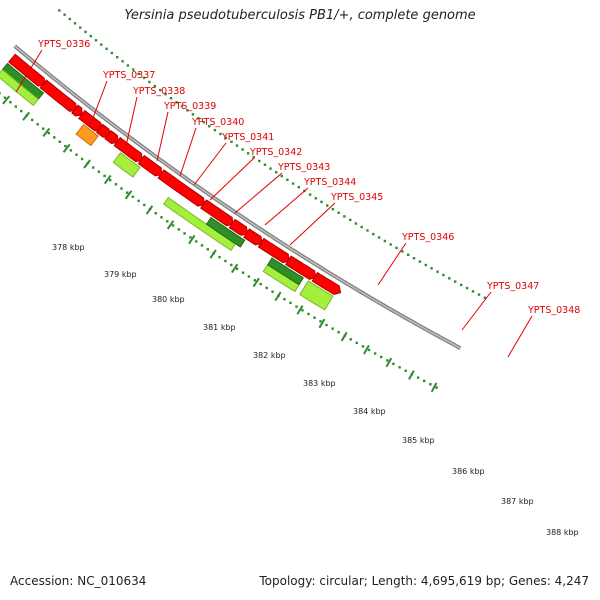  What do you see at coordinates (275, 152) in the screenshot?
I see `gene-label: YPTS_0342` at bounding box center [275, 152].